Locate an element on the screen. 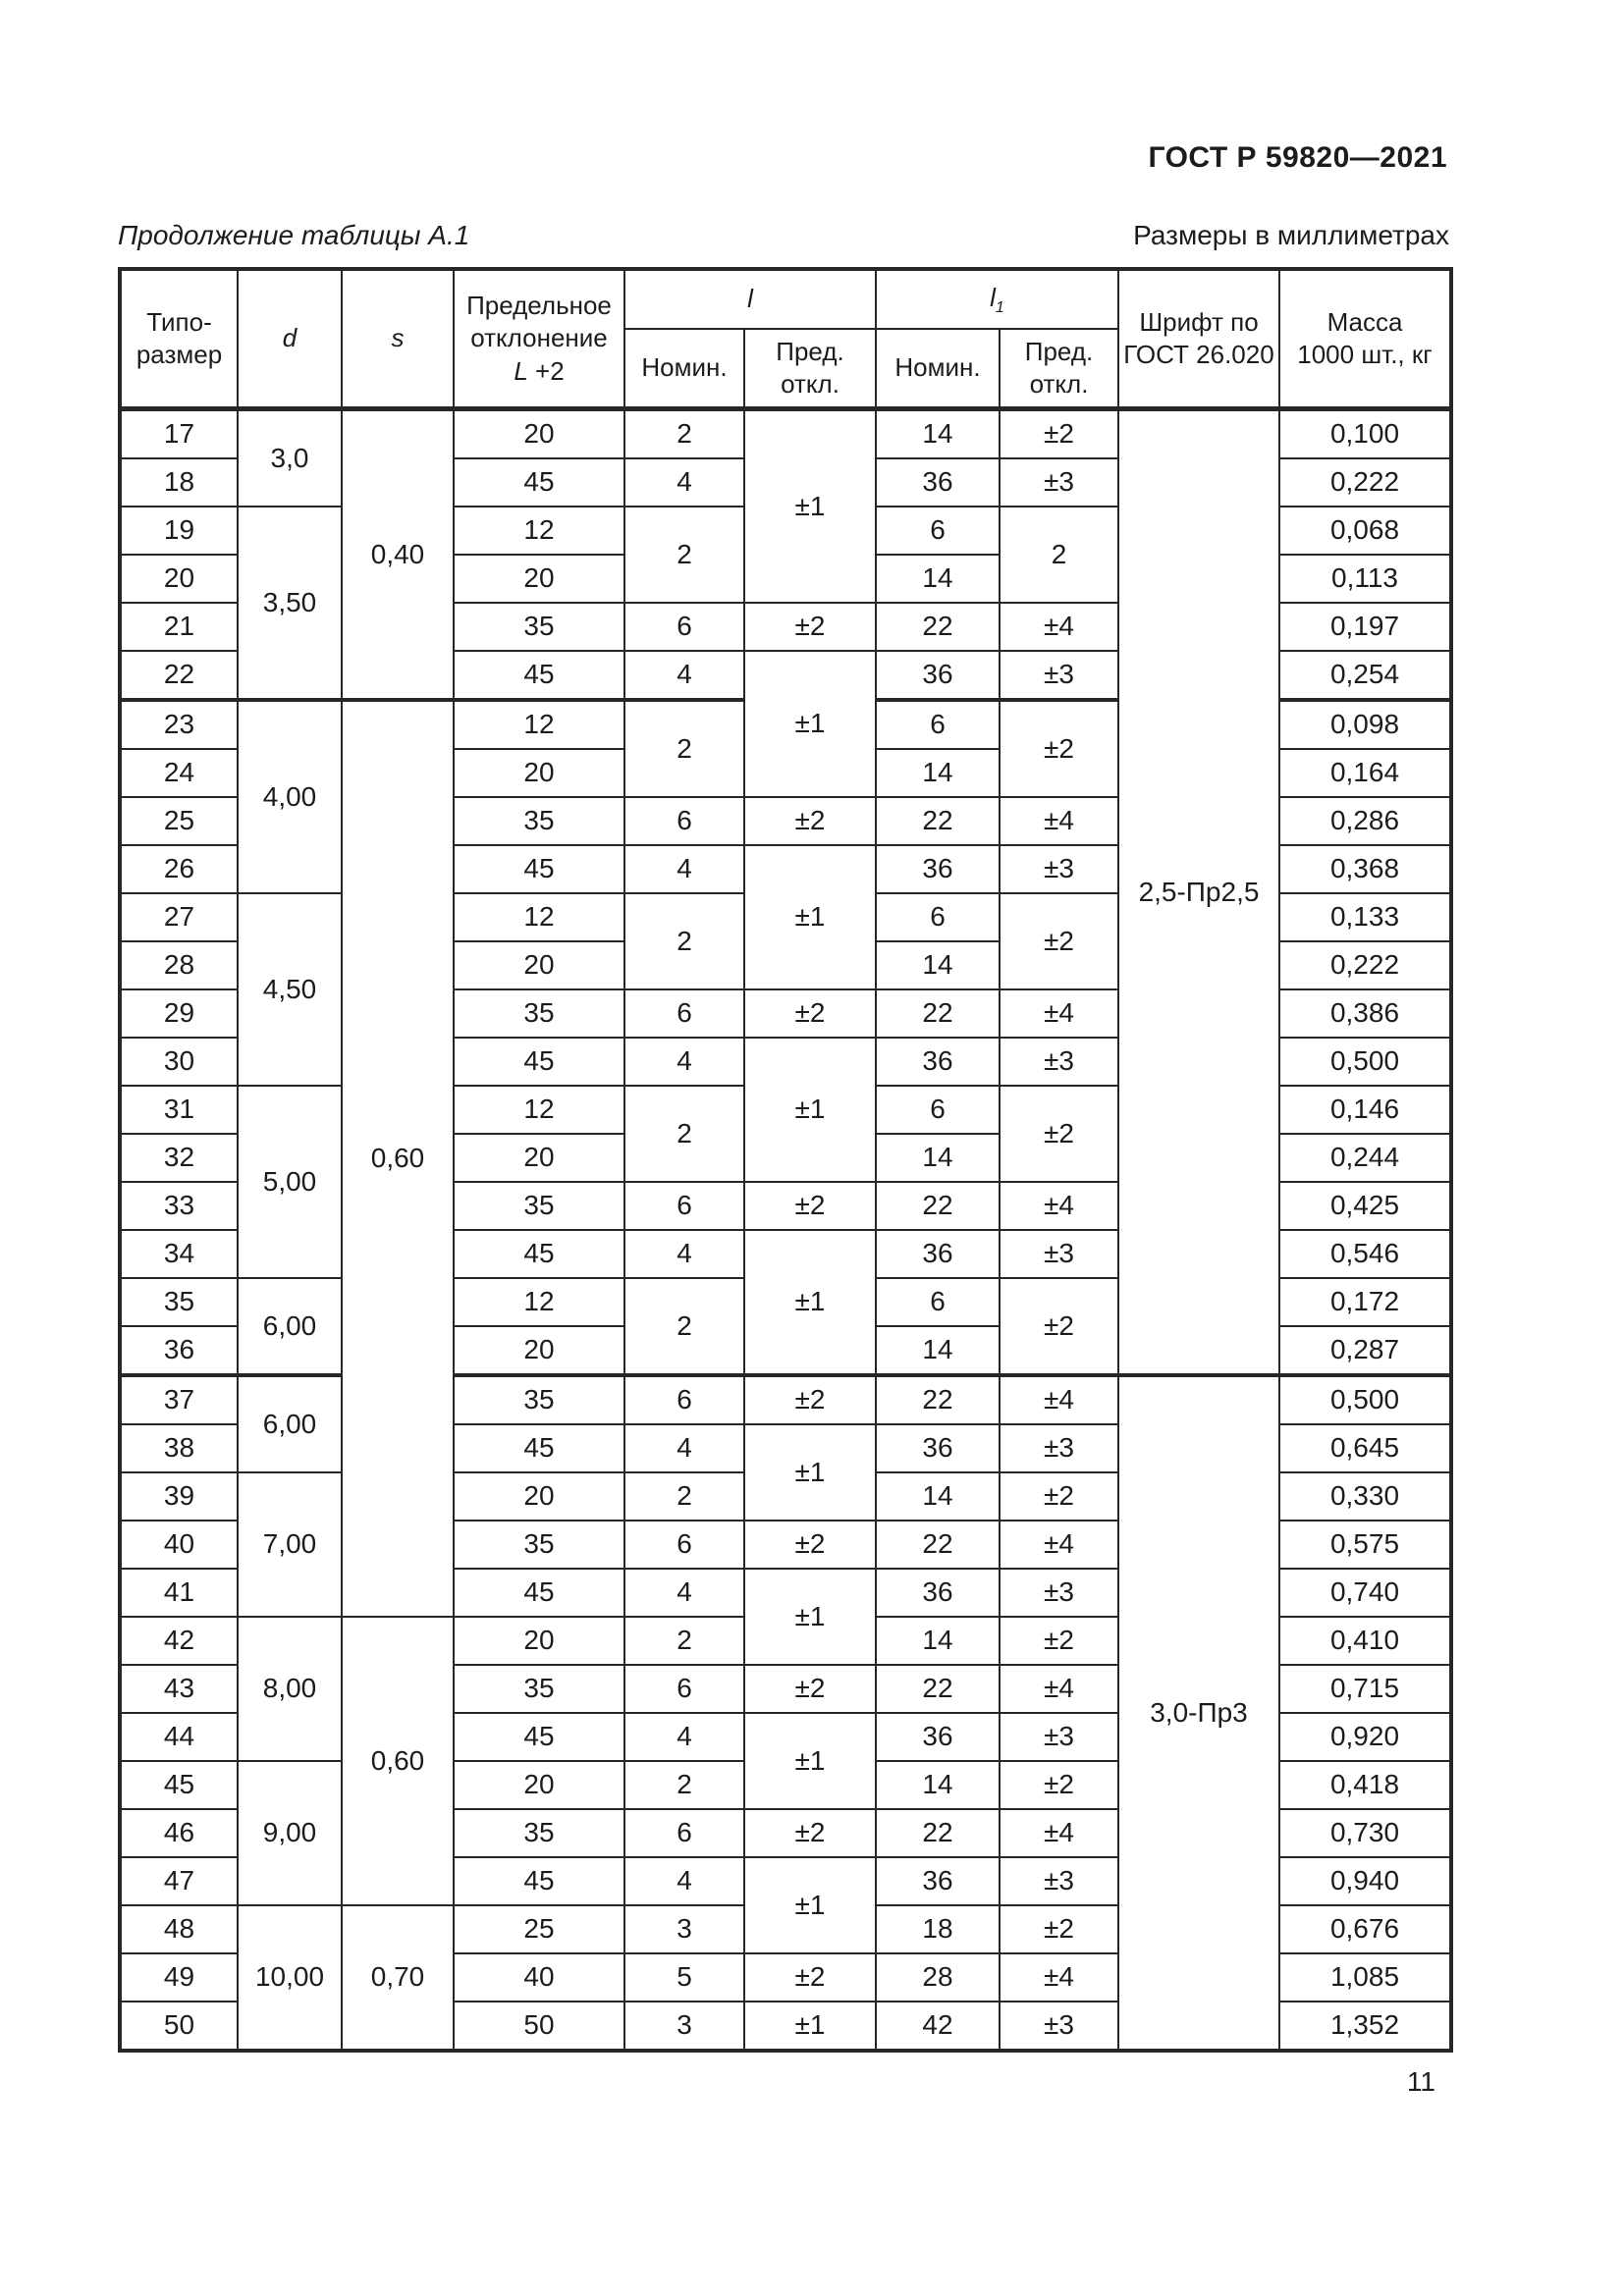 The width and height of the screenshot is (1624, 2296). cell-l-nominal: 3 is located at coordinates (684, 2026).